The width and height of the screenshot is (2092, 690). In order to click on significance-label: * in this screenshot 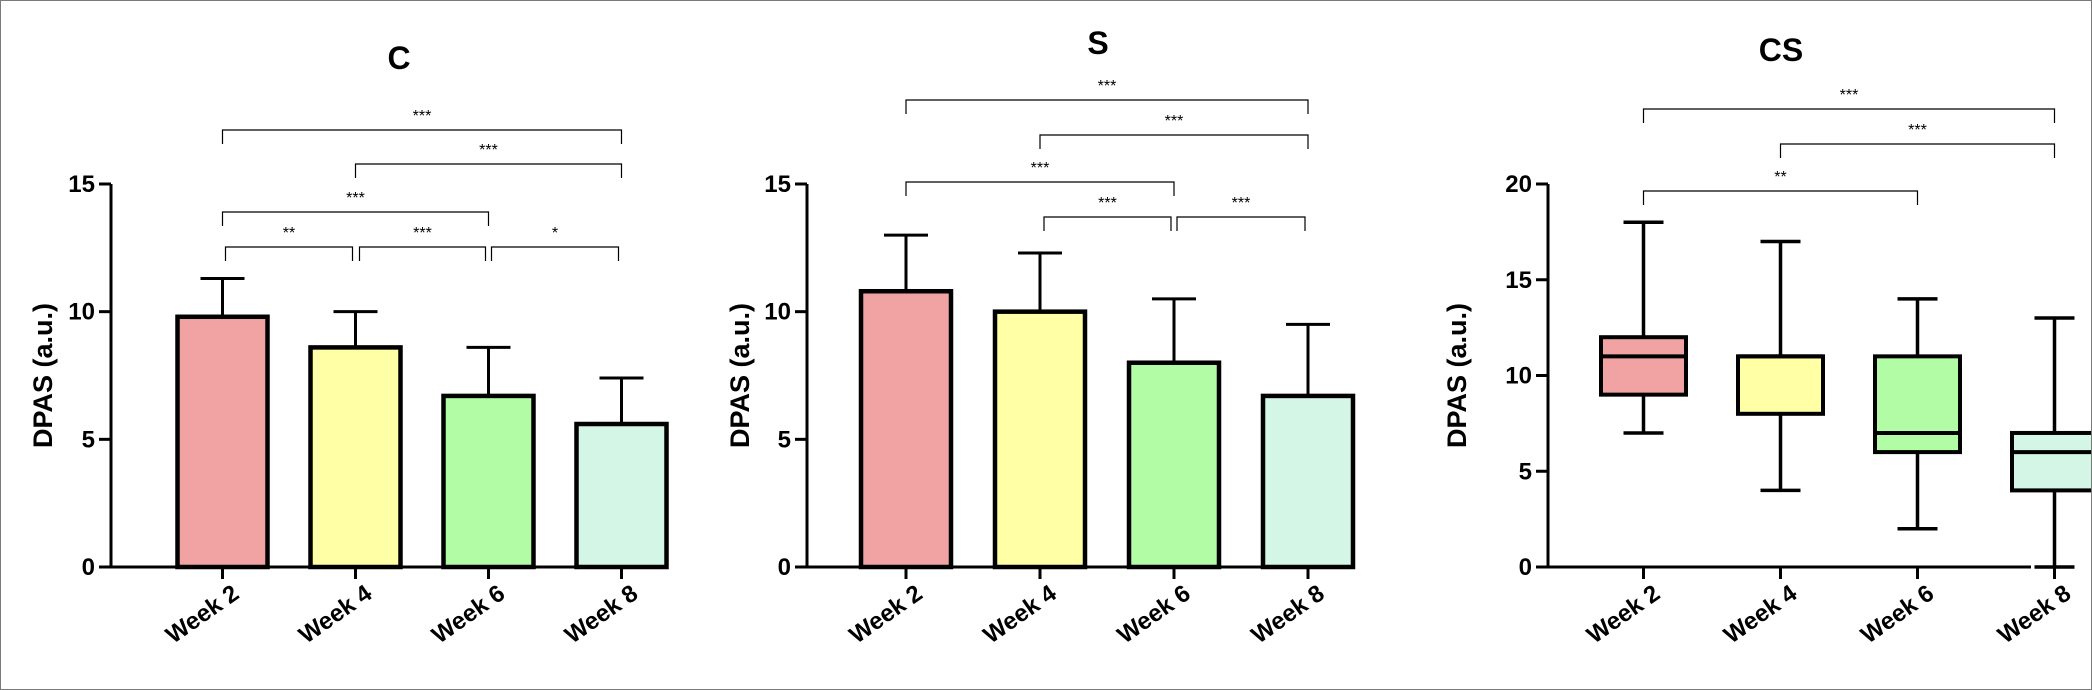, I will do `click(555, 233)`.